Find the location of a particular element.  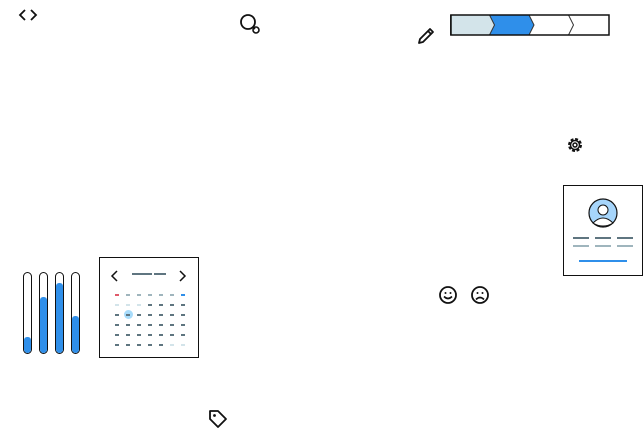

chevron-right-icon is located at coordinates (182, 276).